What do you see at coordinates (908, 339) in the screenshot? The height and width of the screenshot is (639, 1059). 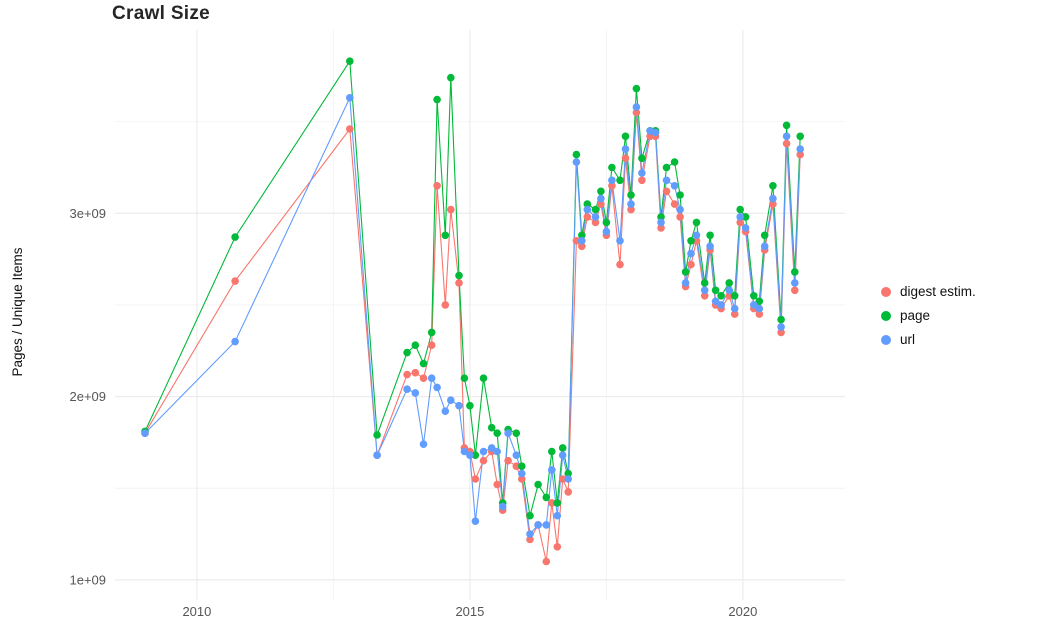 I see `legend-label-url: url` at bounding box center [908, 339].